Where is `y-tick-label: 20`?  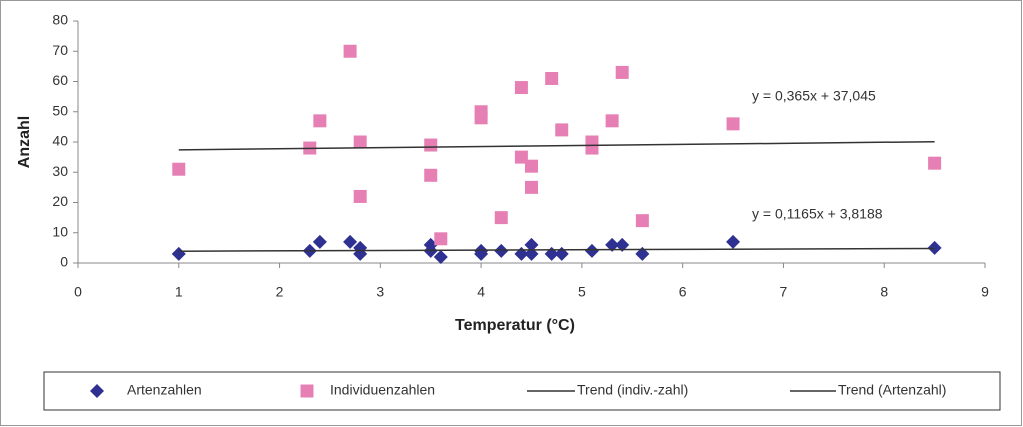
y-tick-label: 20 is located at coordinates (60, 201).